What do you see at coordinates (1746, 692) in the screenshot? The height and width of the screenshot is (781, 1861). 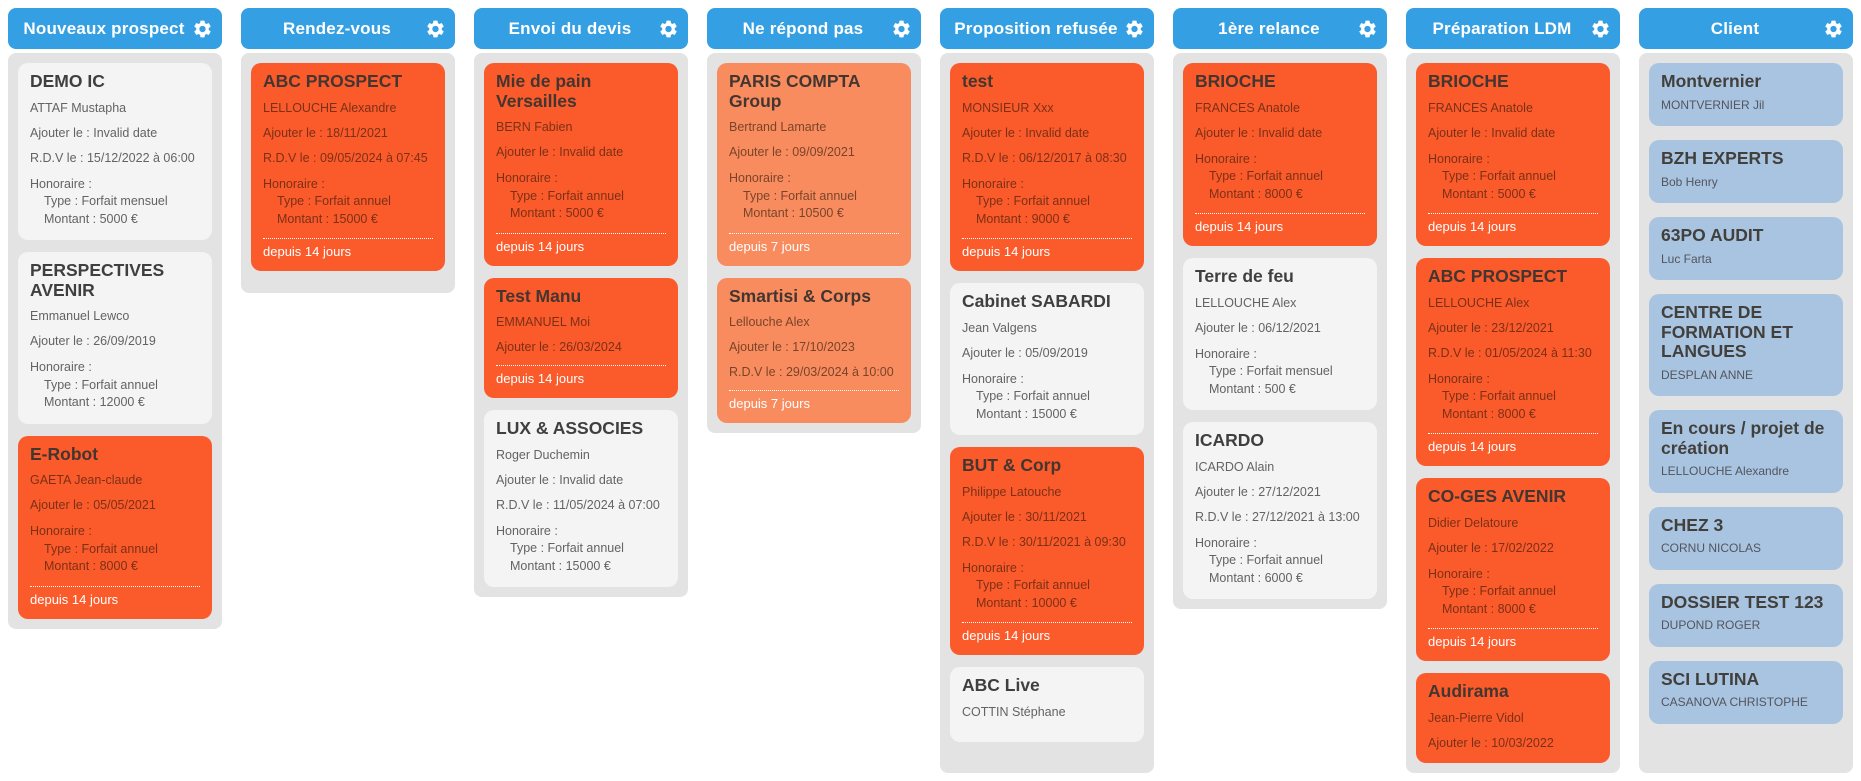 I see `kanban-card: SCI LUTINA CASANOVA CHRISTOPHE` at bounding box center [1746, 692].